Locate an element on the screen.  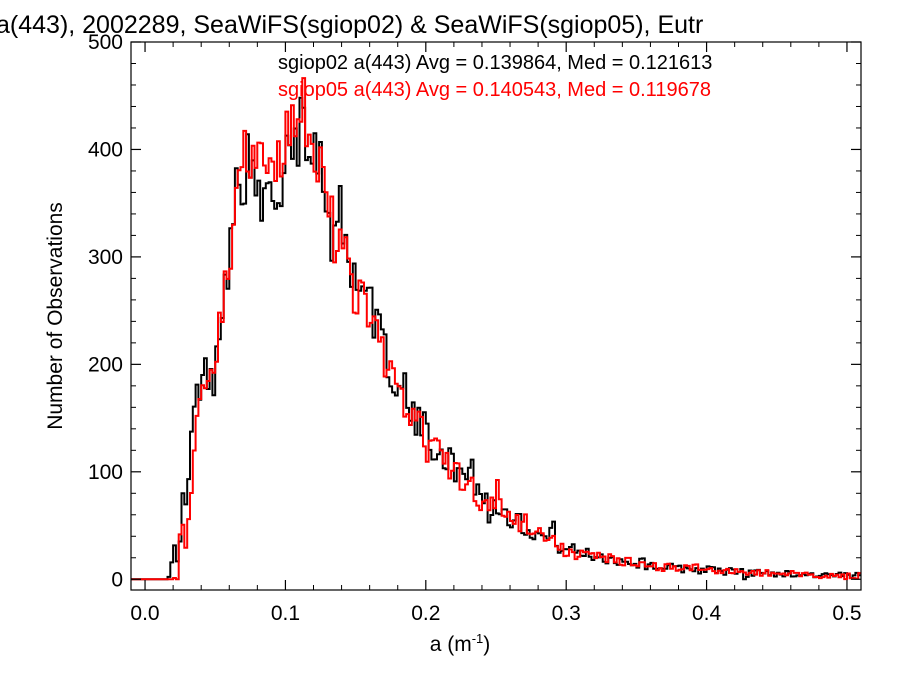
y-tick-label: 300 is located at coordinates (105, 257).